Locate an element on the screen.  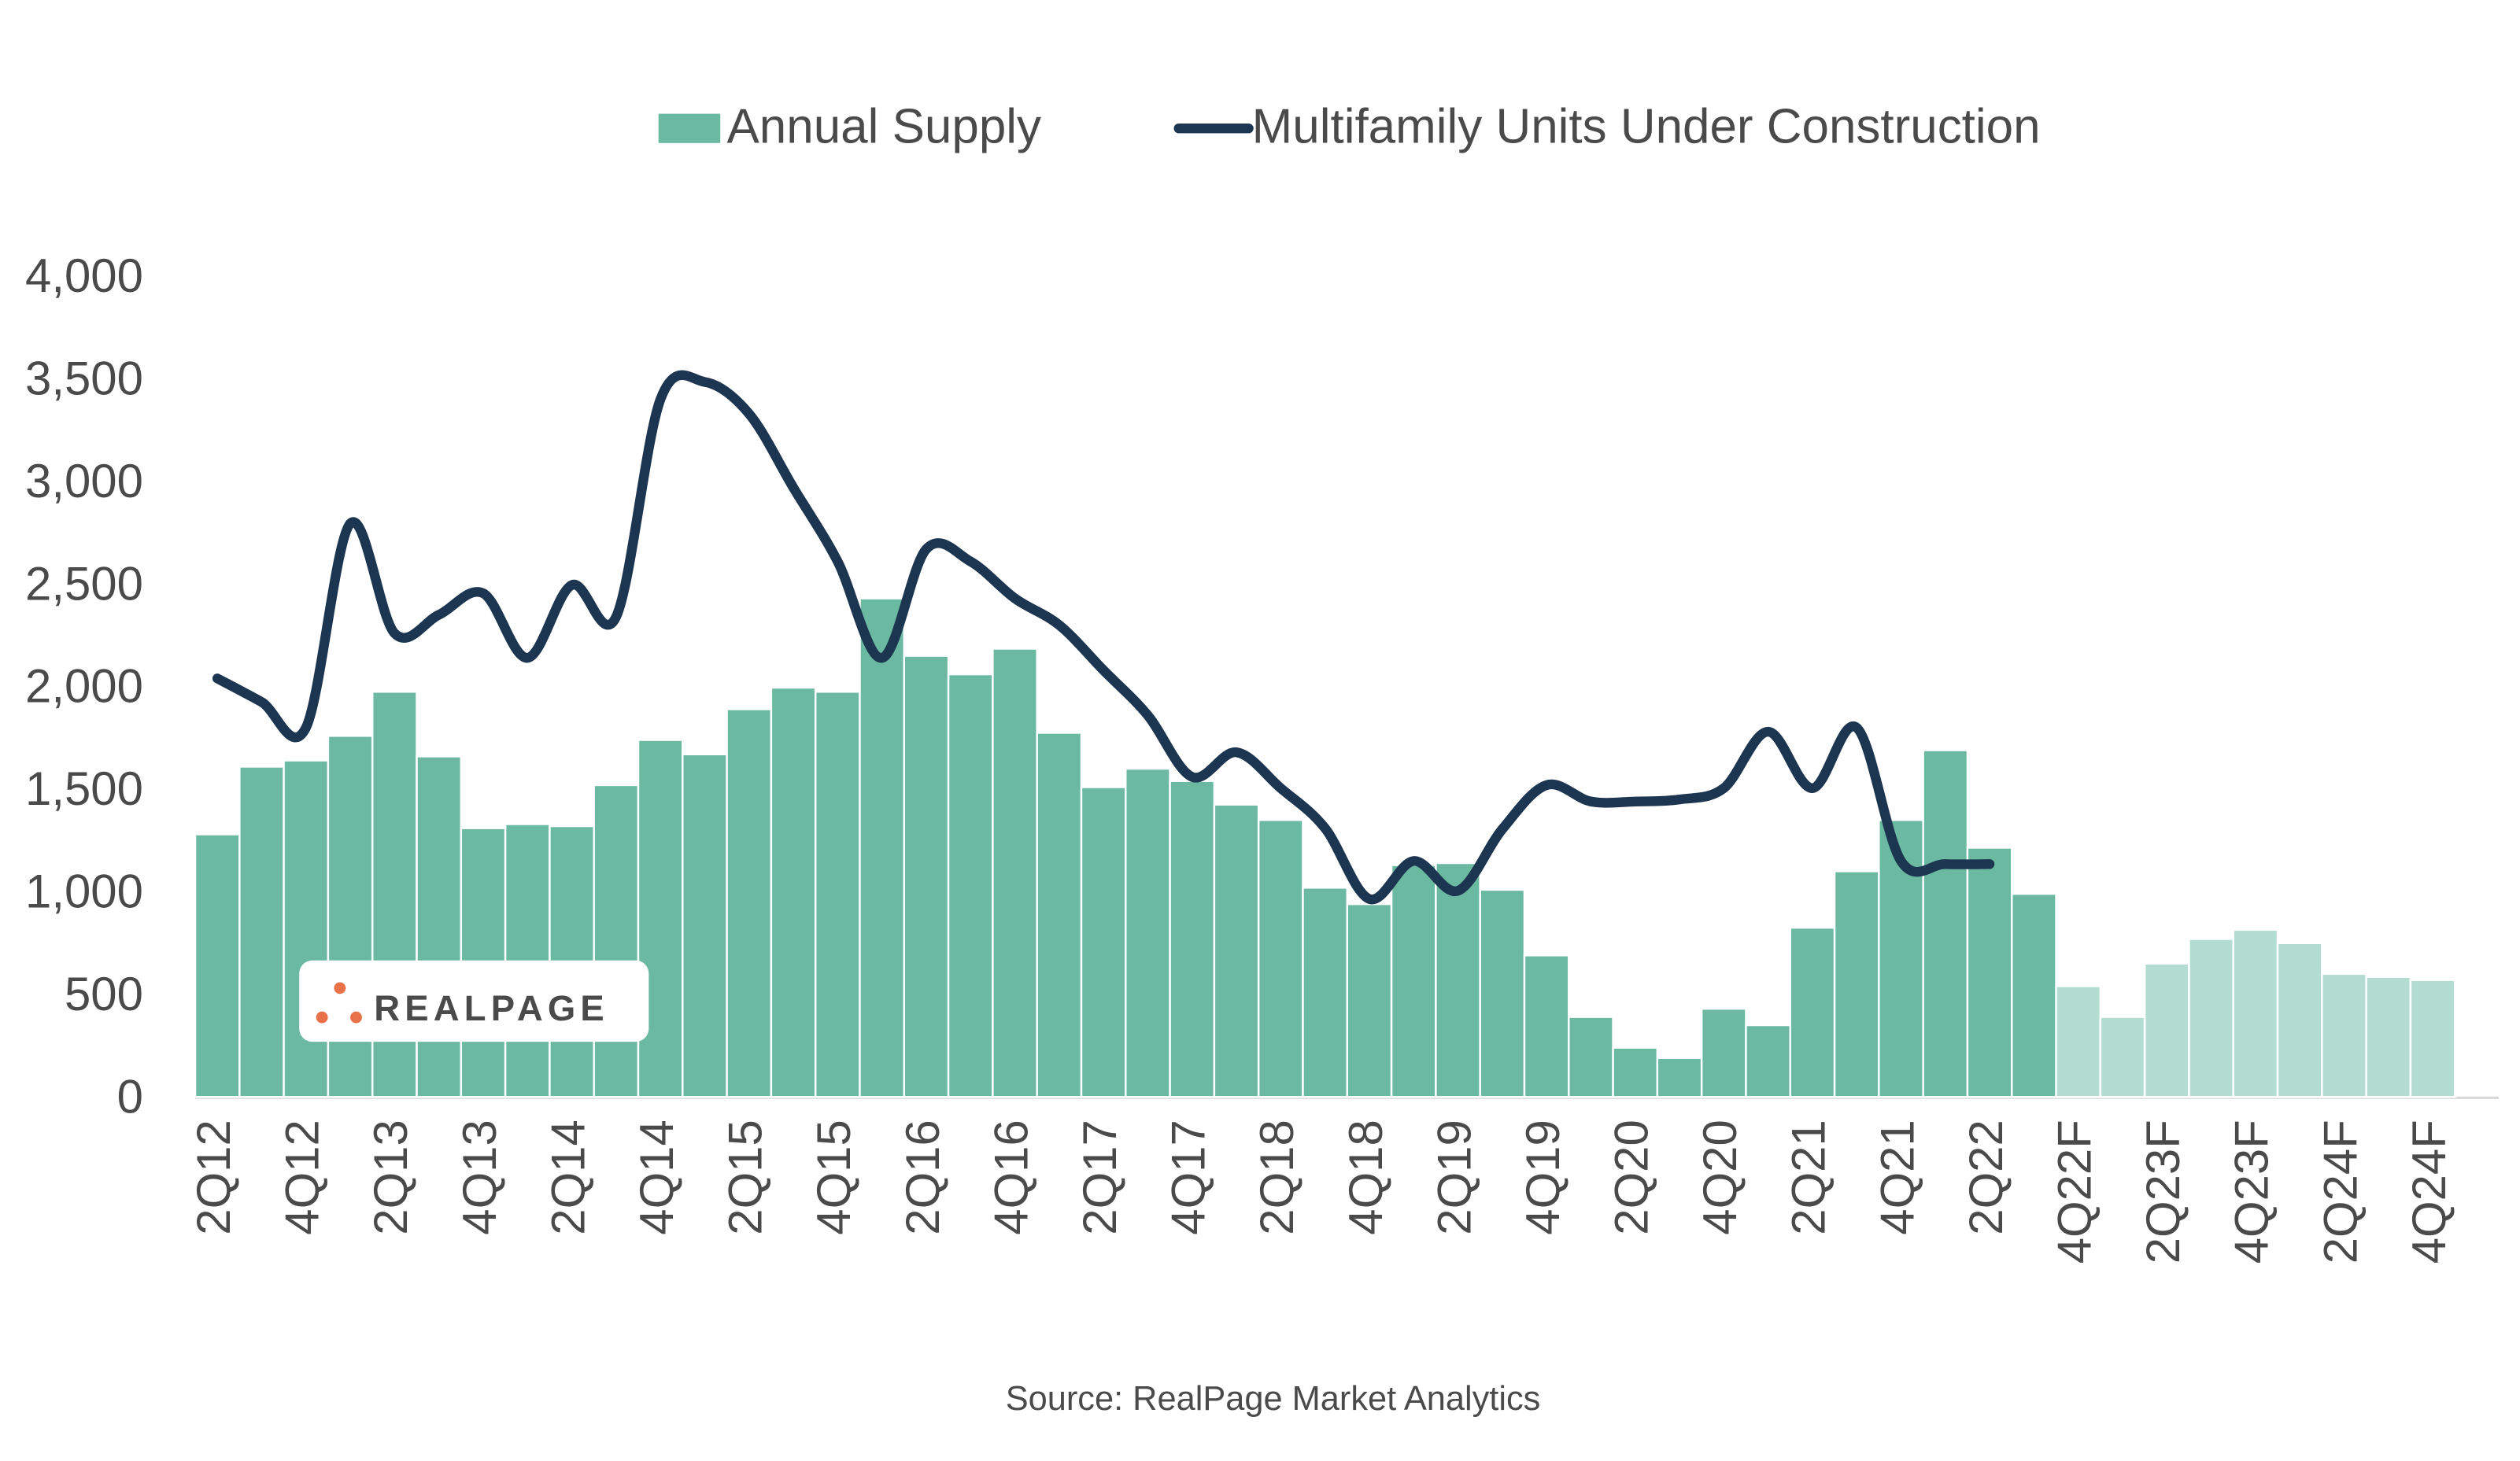
x-tick-label: 4Q15 is located at coordinates (833, 1177).